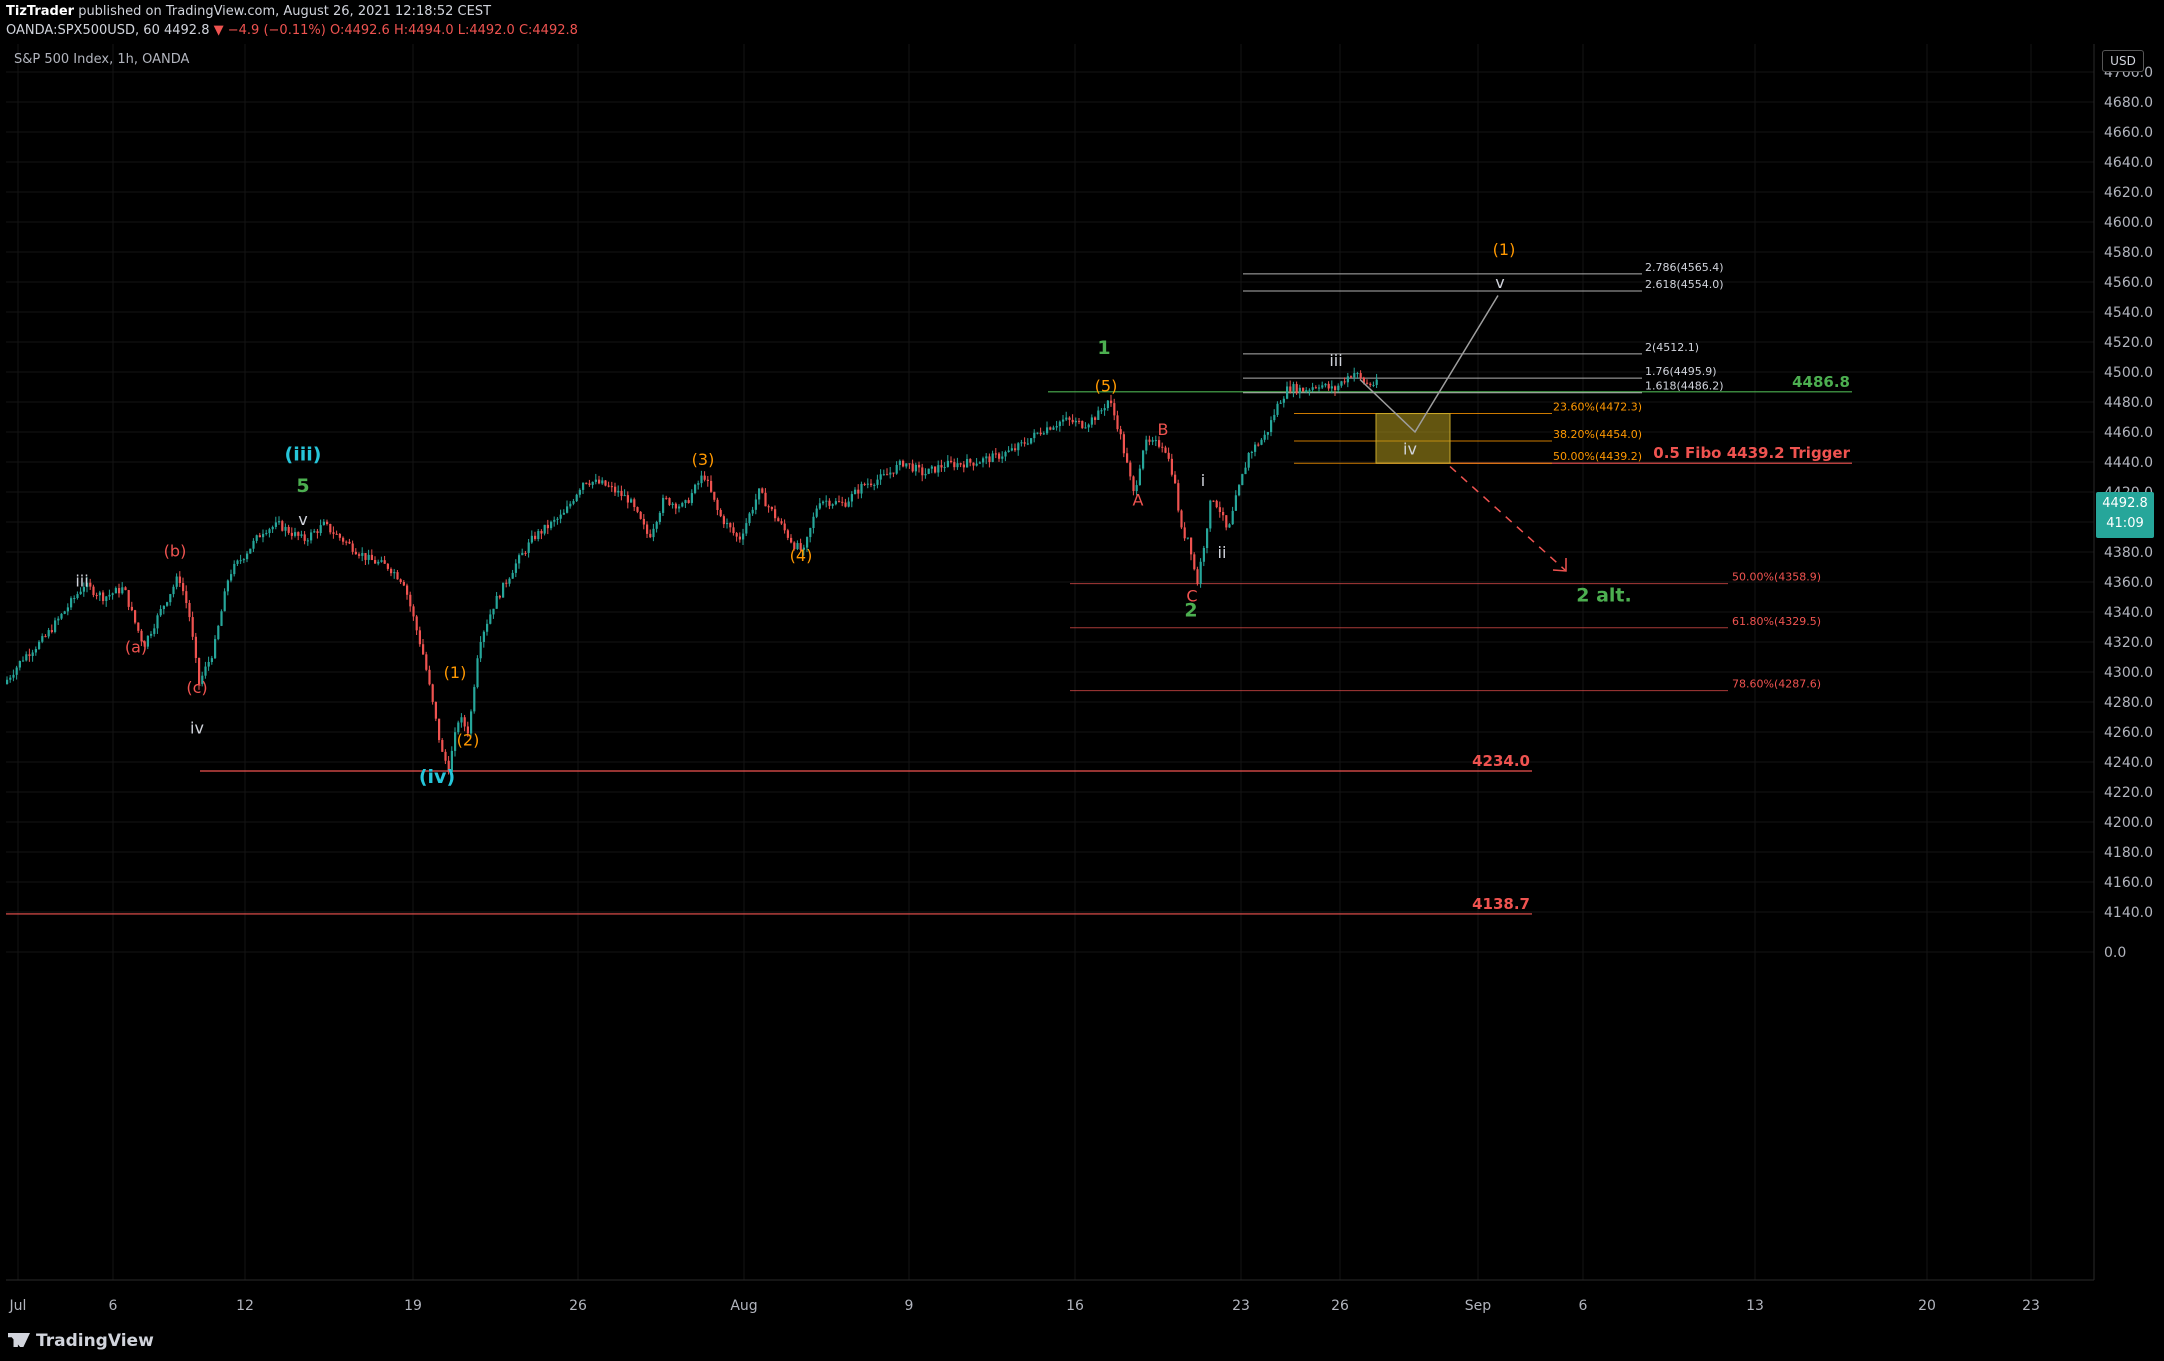  What do you see at coordinates (2123, 61) in the screenshot?
I see `currency-label: USD` at bounding box center [2123, 61].